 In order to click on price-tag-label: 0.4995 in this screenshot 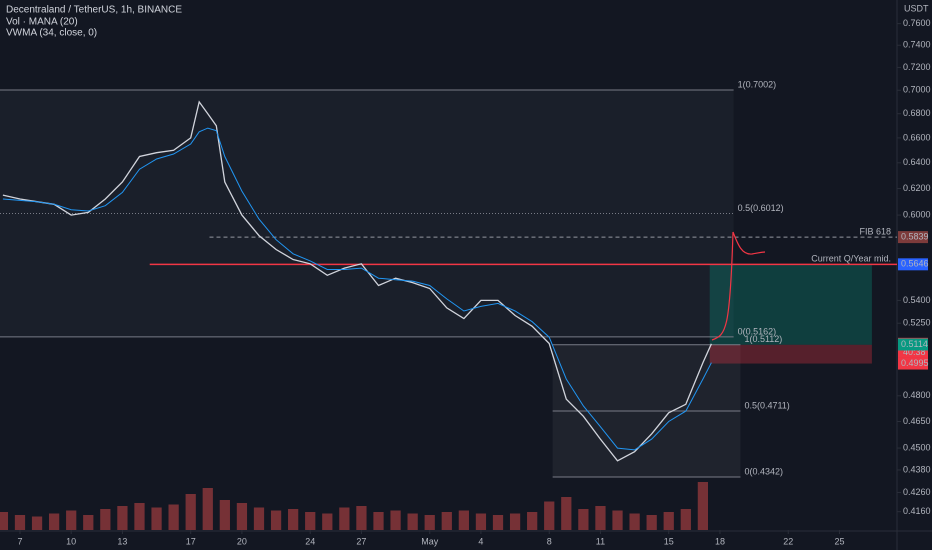, I will do `click(915, 363)`.